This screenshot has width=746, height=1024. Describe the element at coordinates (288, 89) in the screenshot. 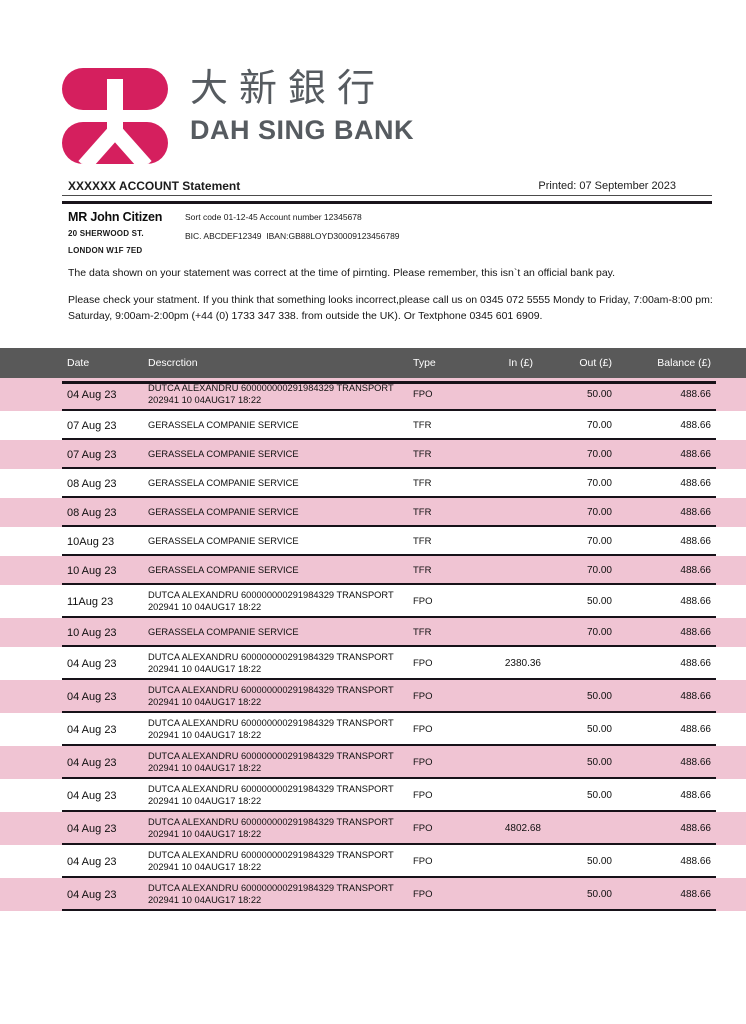

I see `bank-name-chinese: 大新銀行` at that location.